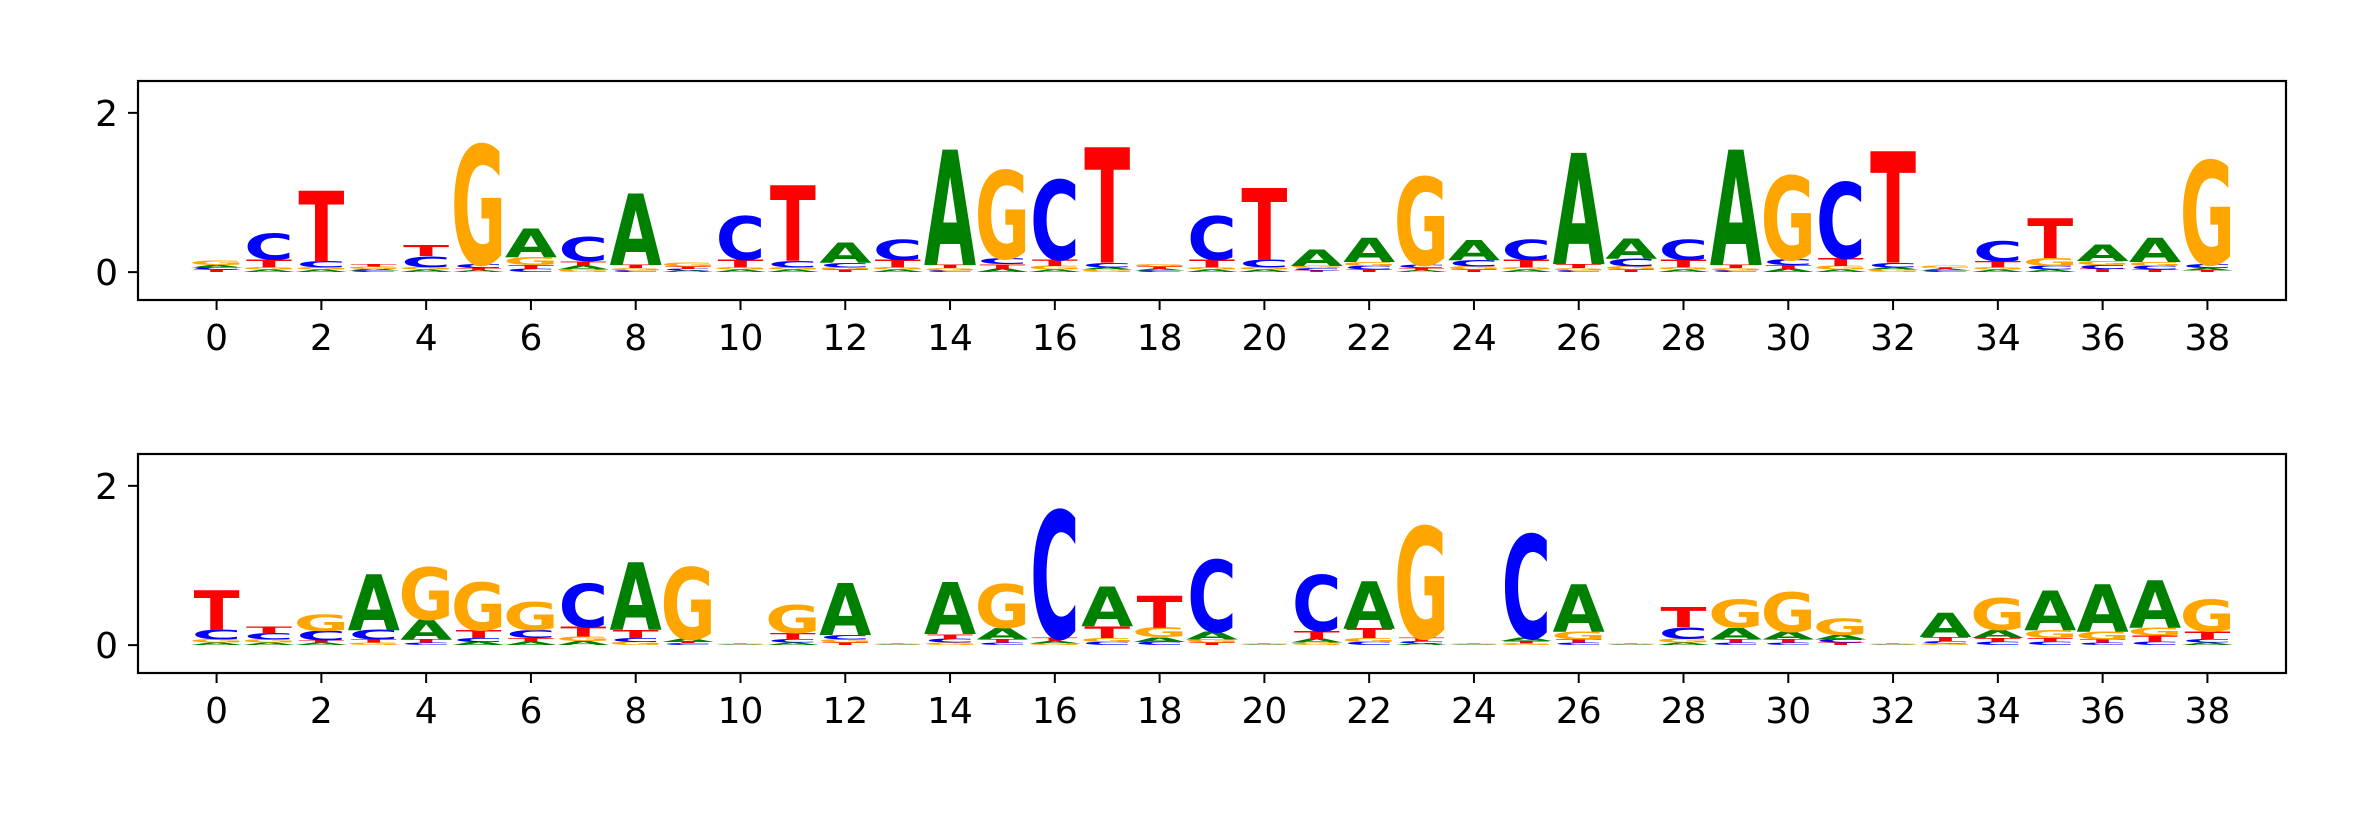  What do you see at coordinates (2103, 338) in the screenshot?
I see `x-tick-label: 36` at bounding box center [2103, 338].